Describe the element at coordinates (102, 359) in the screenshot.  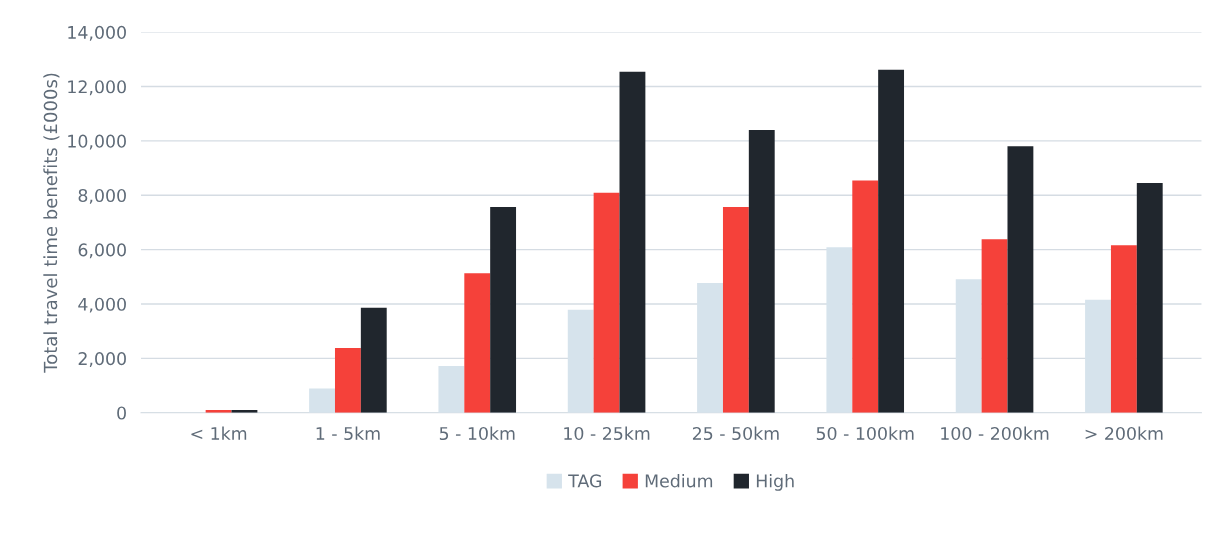
I see `y-tick-label: 2,000` at that location.